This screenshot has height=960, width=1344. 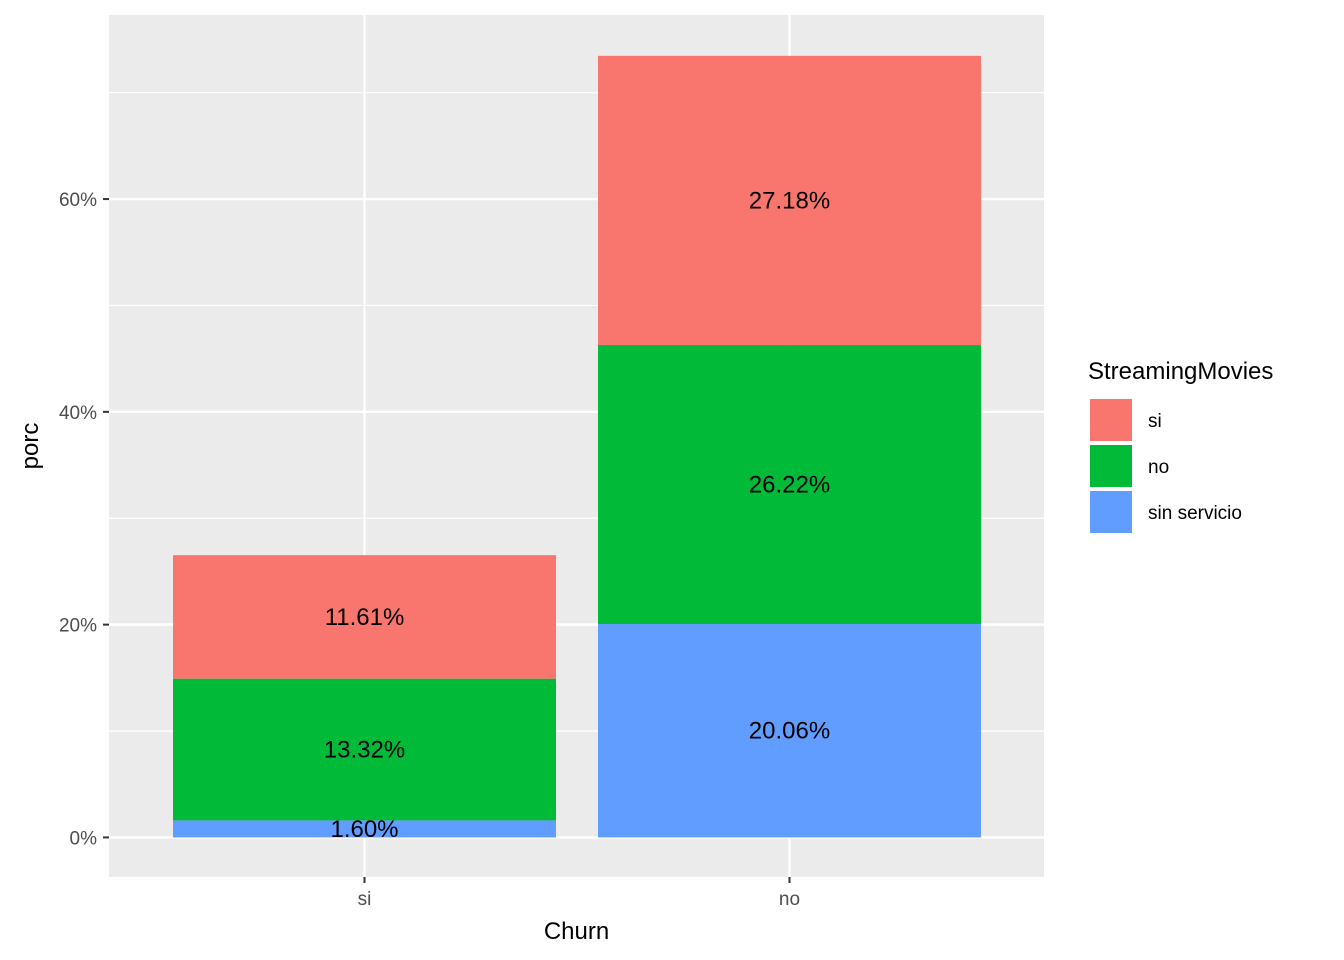 What do you see at coordinates (30, 446) in the screenshot?
I see `y-axis-title: porc` at bounding box center [30, 446].